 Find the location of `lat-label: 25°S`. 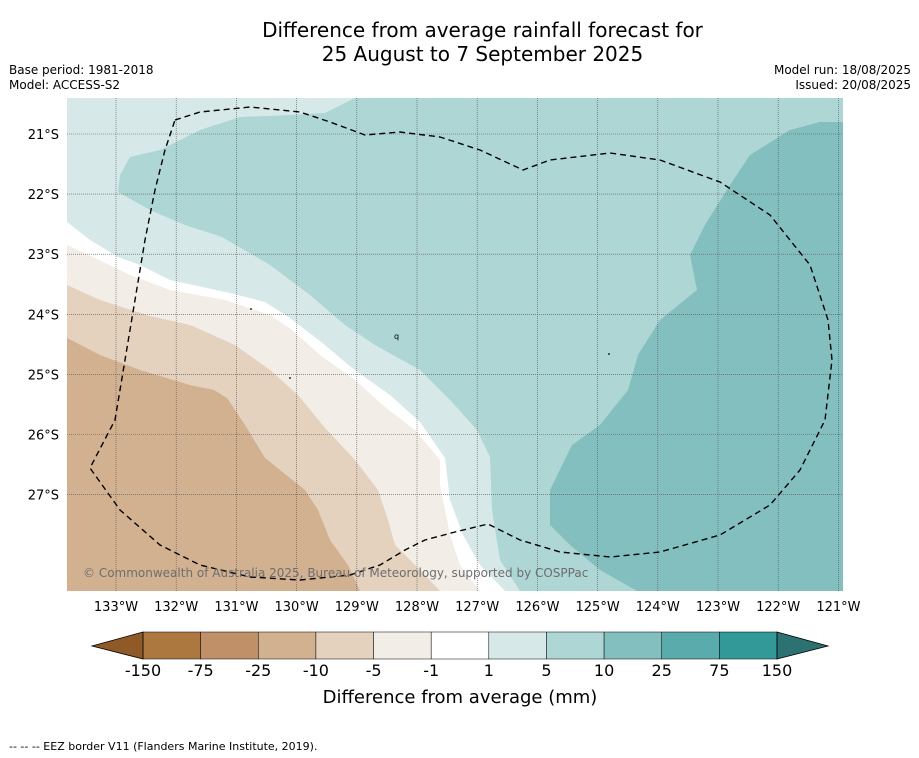

lat-label: 25°S is located at coordinates (43, 375).